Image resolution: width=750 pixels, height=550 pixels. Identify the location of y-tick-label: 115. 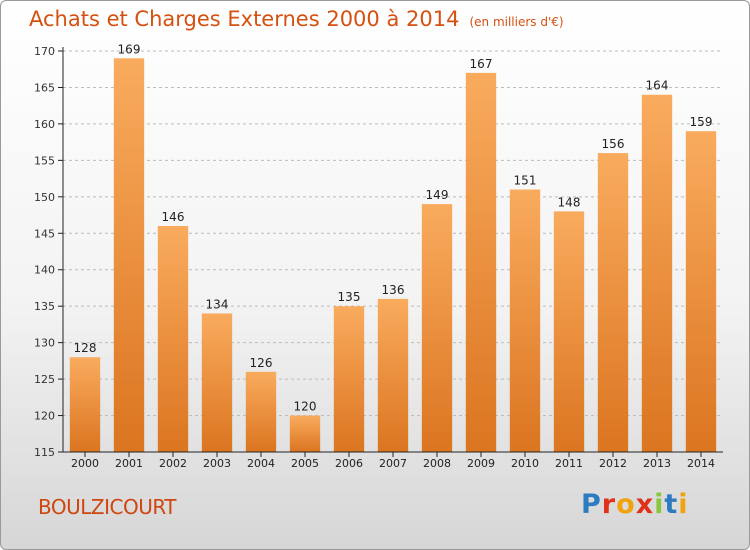
(44, 452).